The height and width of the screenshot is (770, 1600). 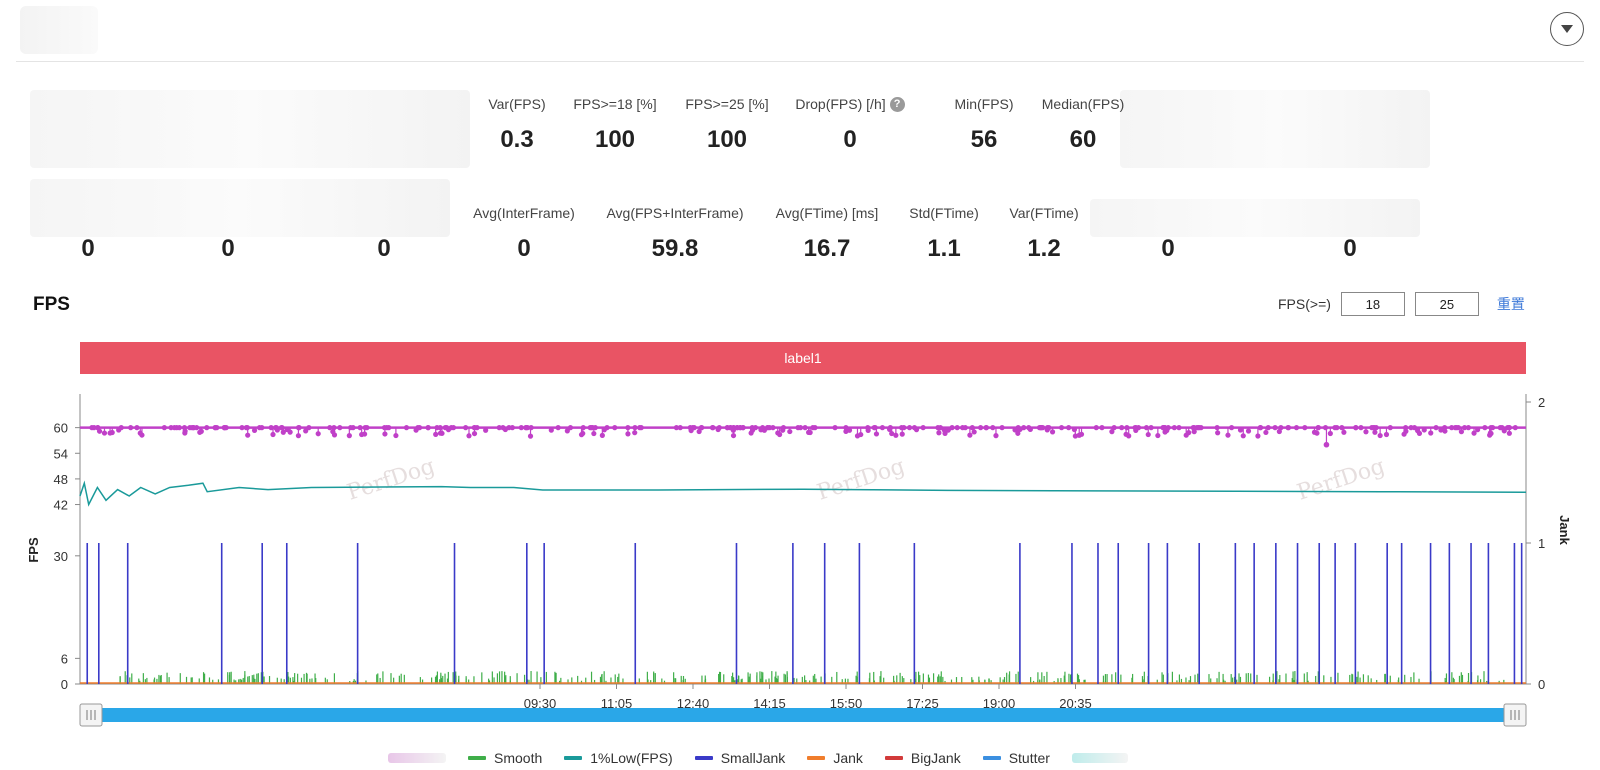 What do you see at coordinates (922, 758) in the screenshot?
I see `legend-item-bigjank: BigJank` at bounding box center [922, 758].